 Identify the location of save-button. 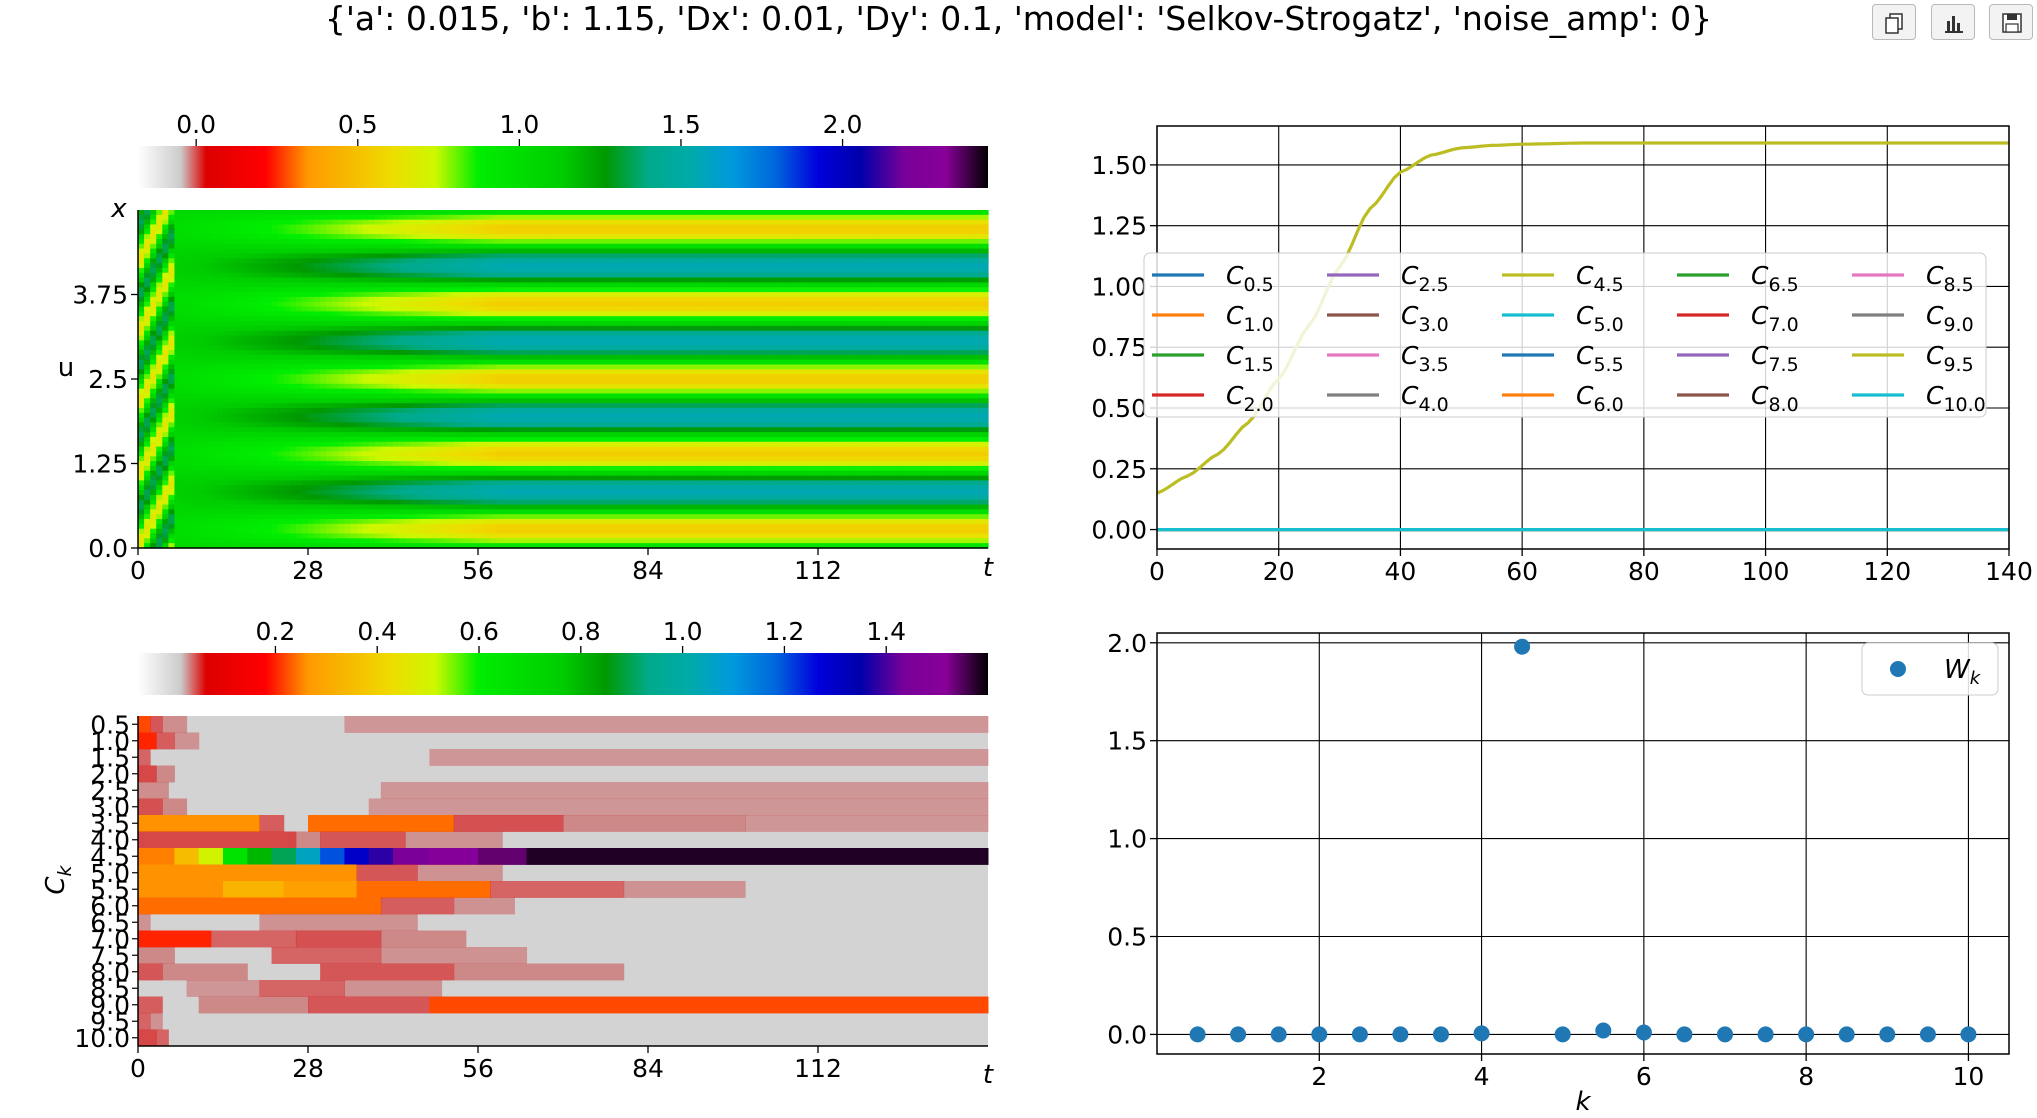
(2011, 22).